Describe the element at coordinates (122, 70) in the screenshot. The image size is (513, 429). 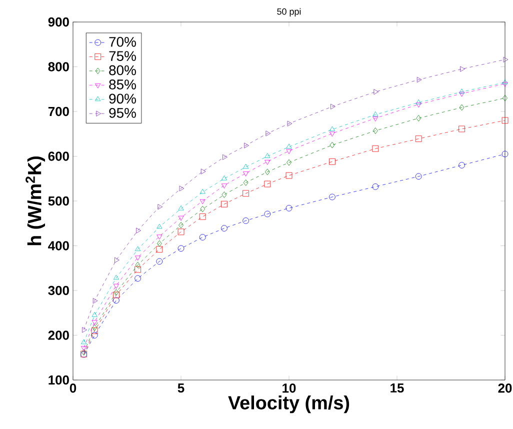
I see `legend-label: 80%` at that location.